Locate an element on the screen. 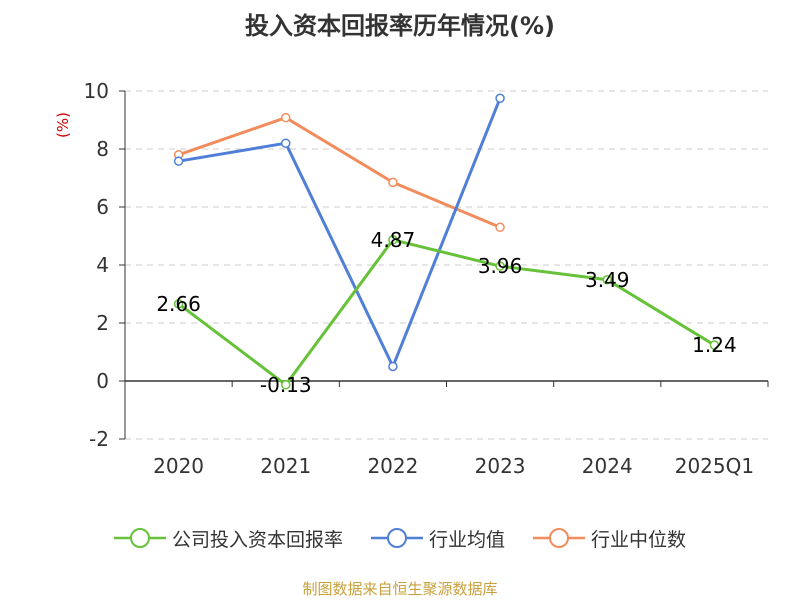 This screenshot has height=600, width=800. x-tick-label: 2024 is located at coordinates (607, 466).